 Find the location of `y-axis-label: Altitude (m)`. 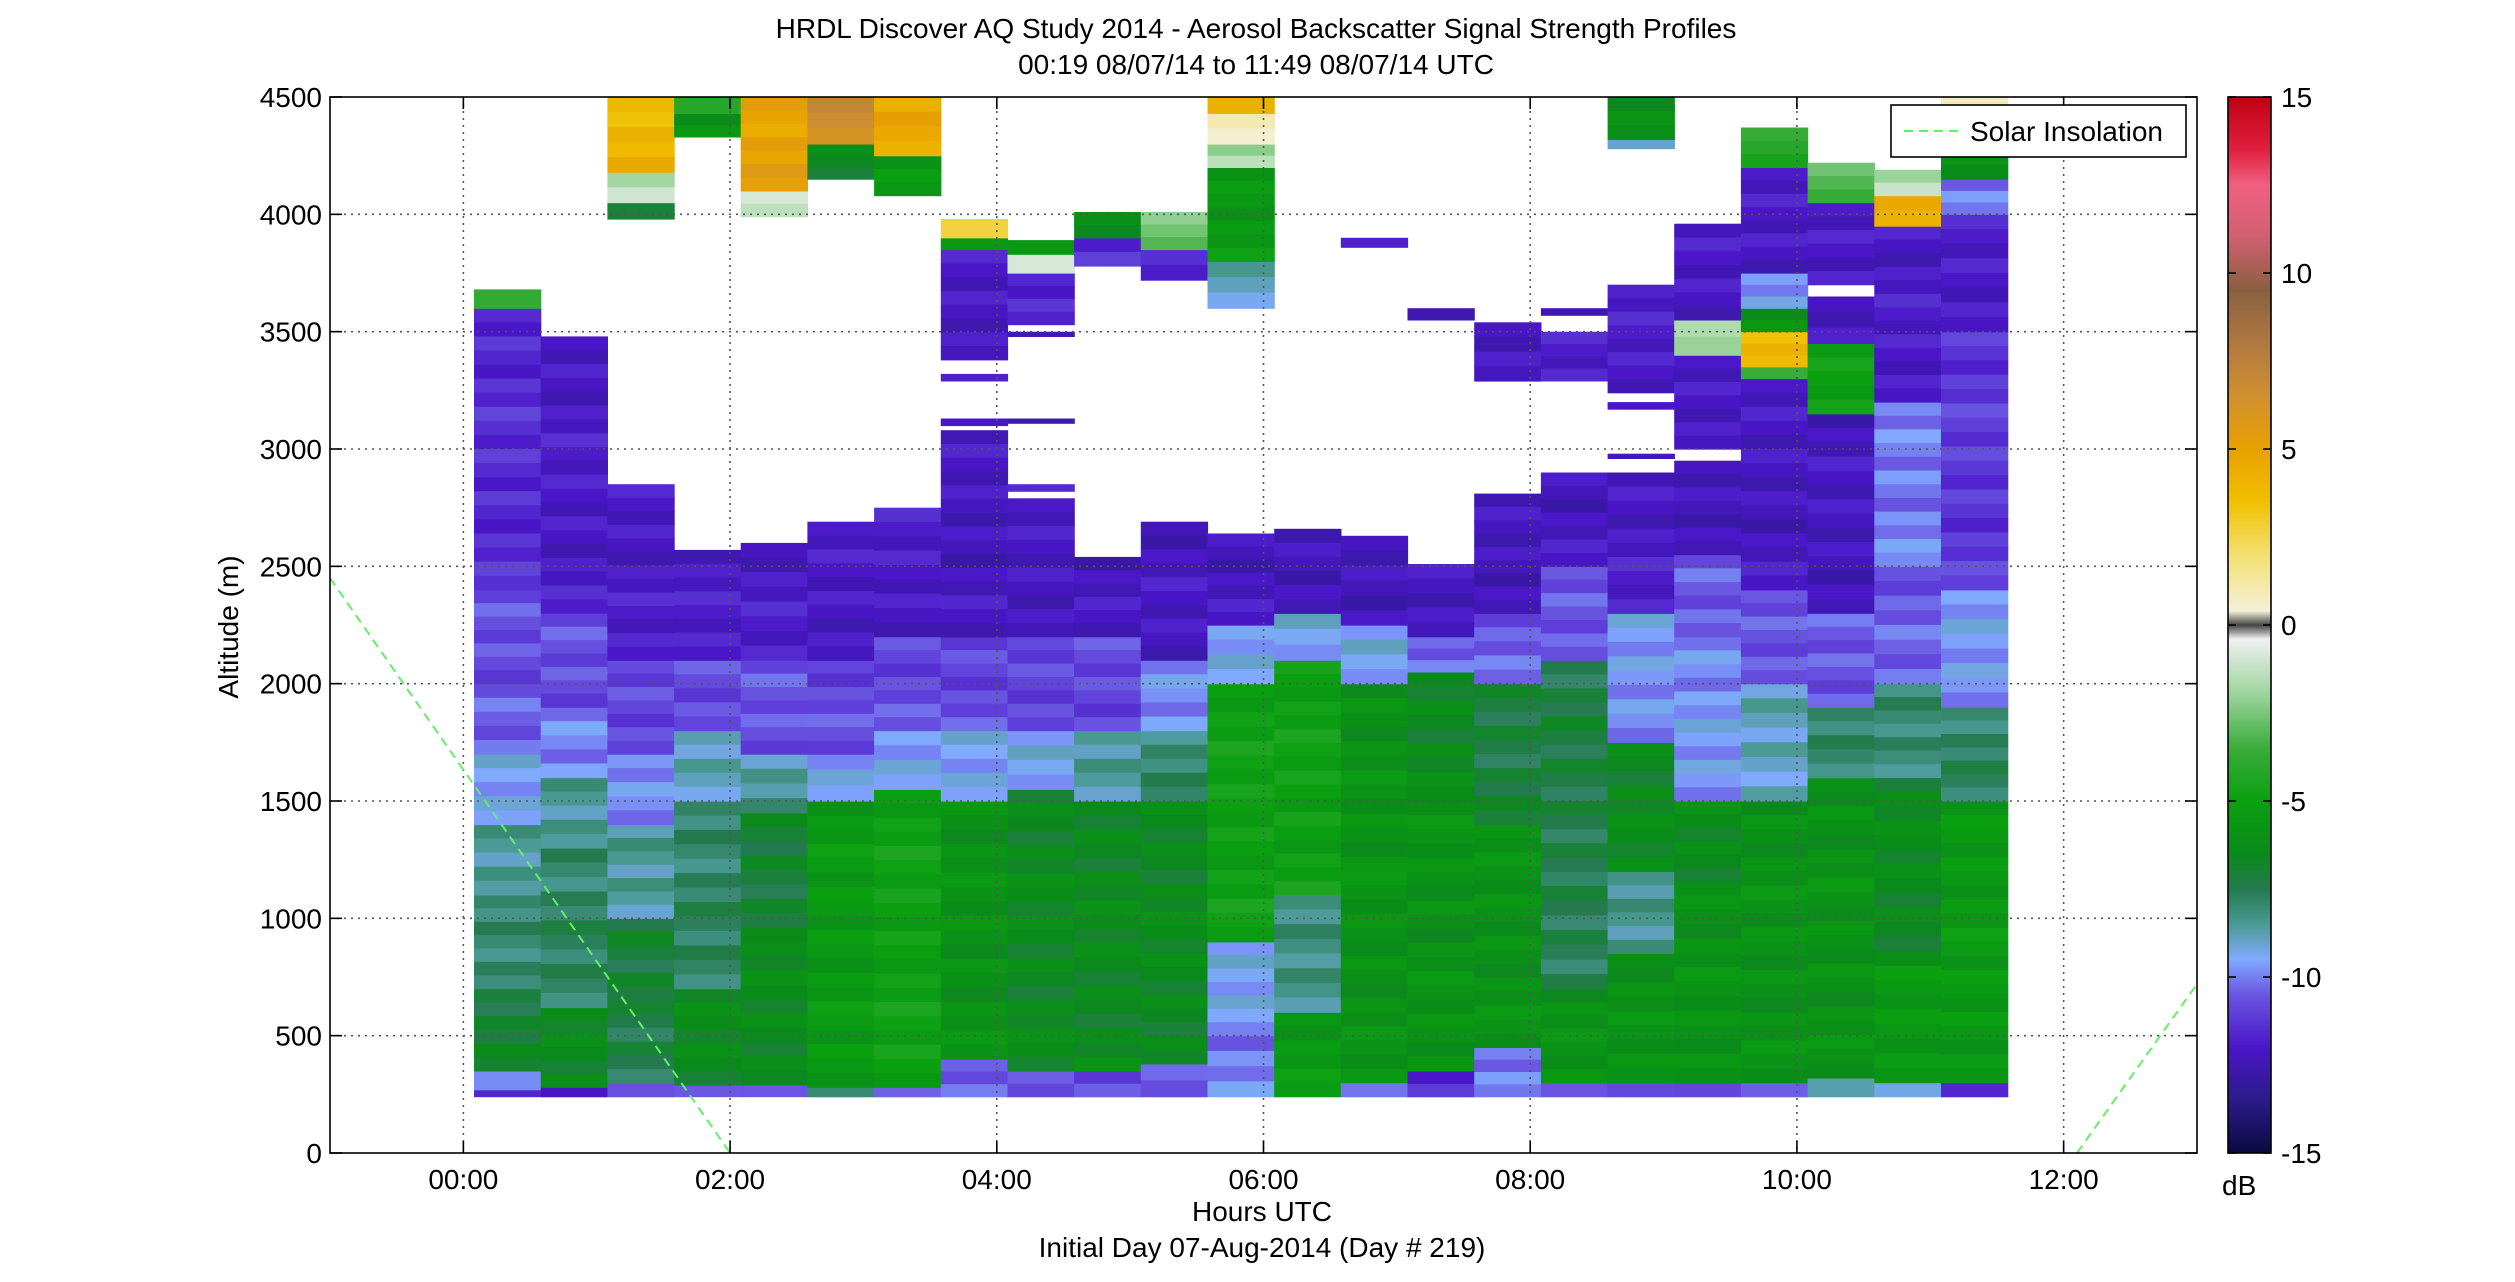

y-axis-label: Altitude (m) is located at coordinates (228, 626).